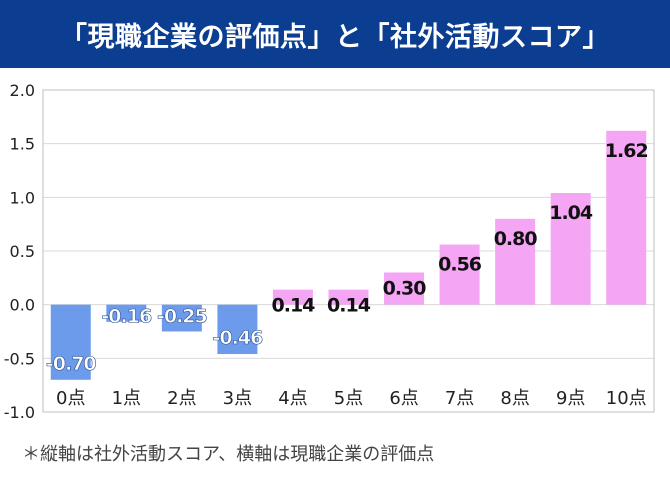  Describe the element at coordinates (514, 398) in the screenshot. I see `x-category-label: 8点` at that location.